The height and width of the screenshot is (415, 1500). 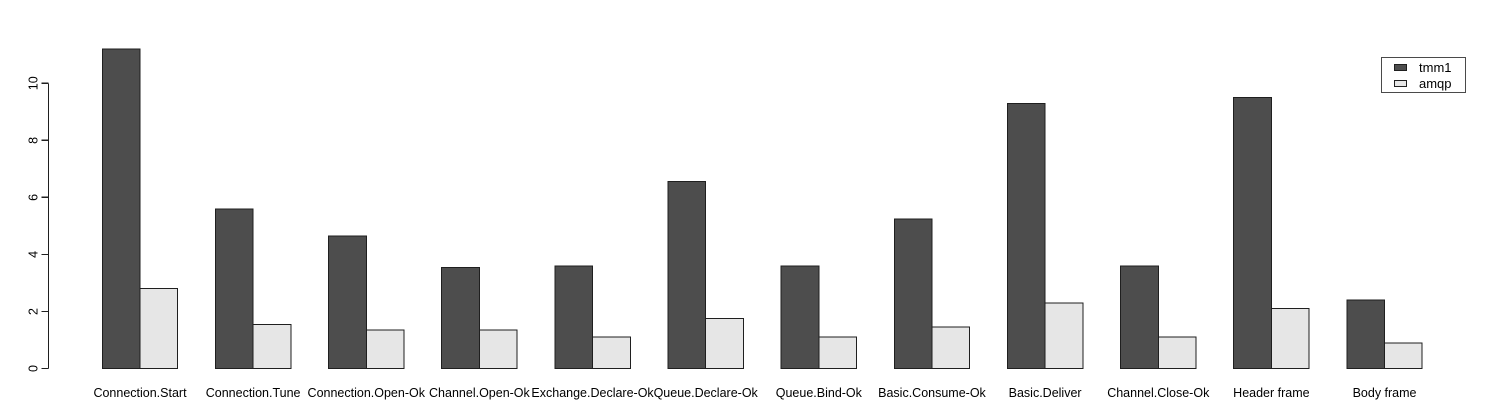 What do you see at coordinates (592, 393) in the screenshot?
I see `x-tick-label: Exchange.Declare-Ok` at bounding box center [592, 393].